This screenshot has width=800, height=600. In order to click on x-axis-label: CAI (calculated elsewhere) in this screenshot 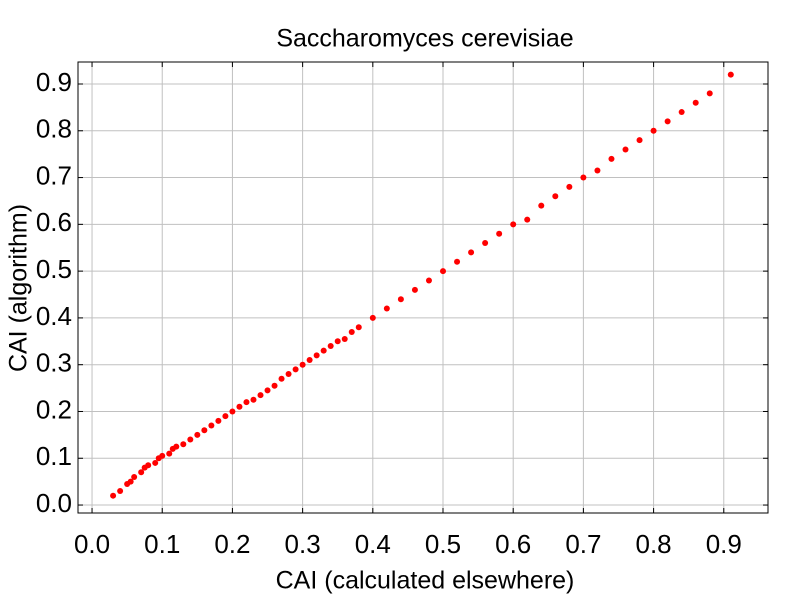, I will do `click(425, 581)`.